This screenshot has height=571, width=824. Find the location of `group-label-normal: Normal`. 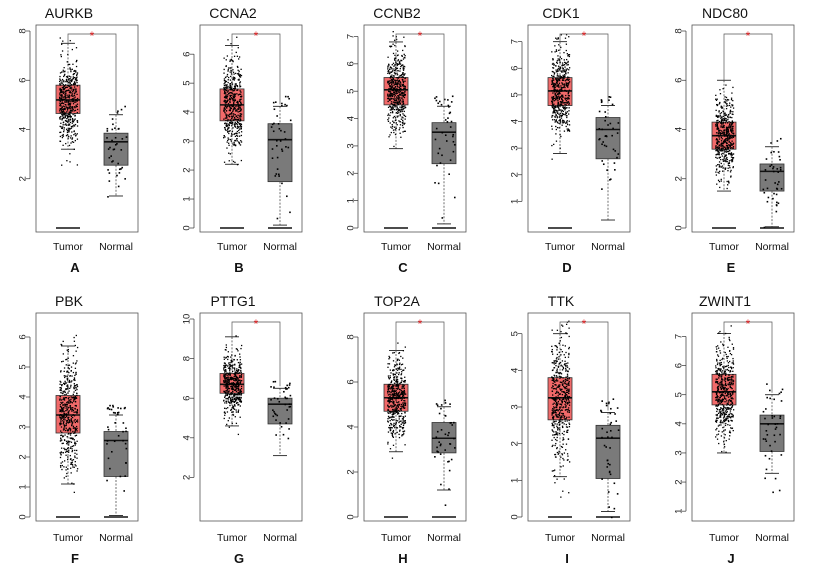

group-label-normal: Normal is located at coordinates (116, 247).